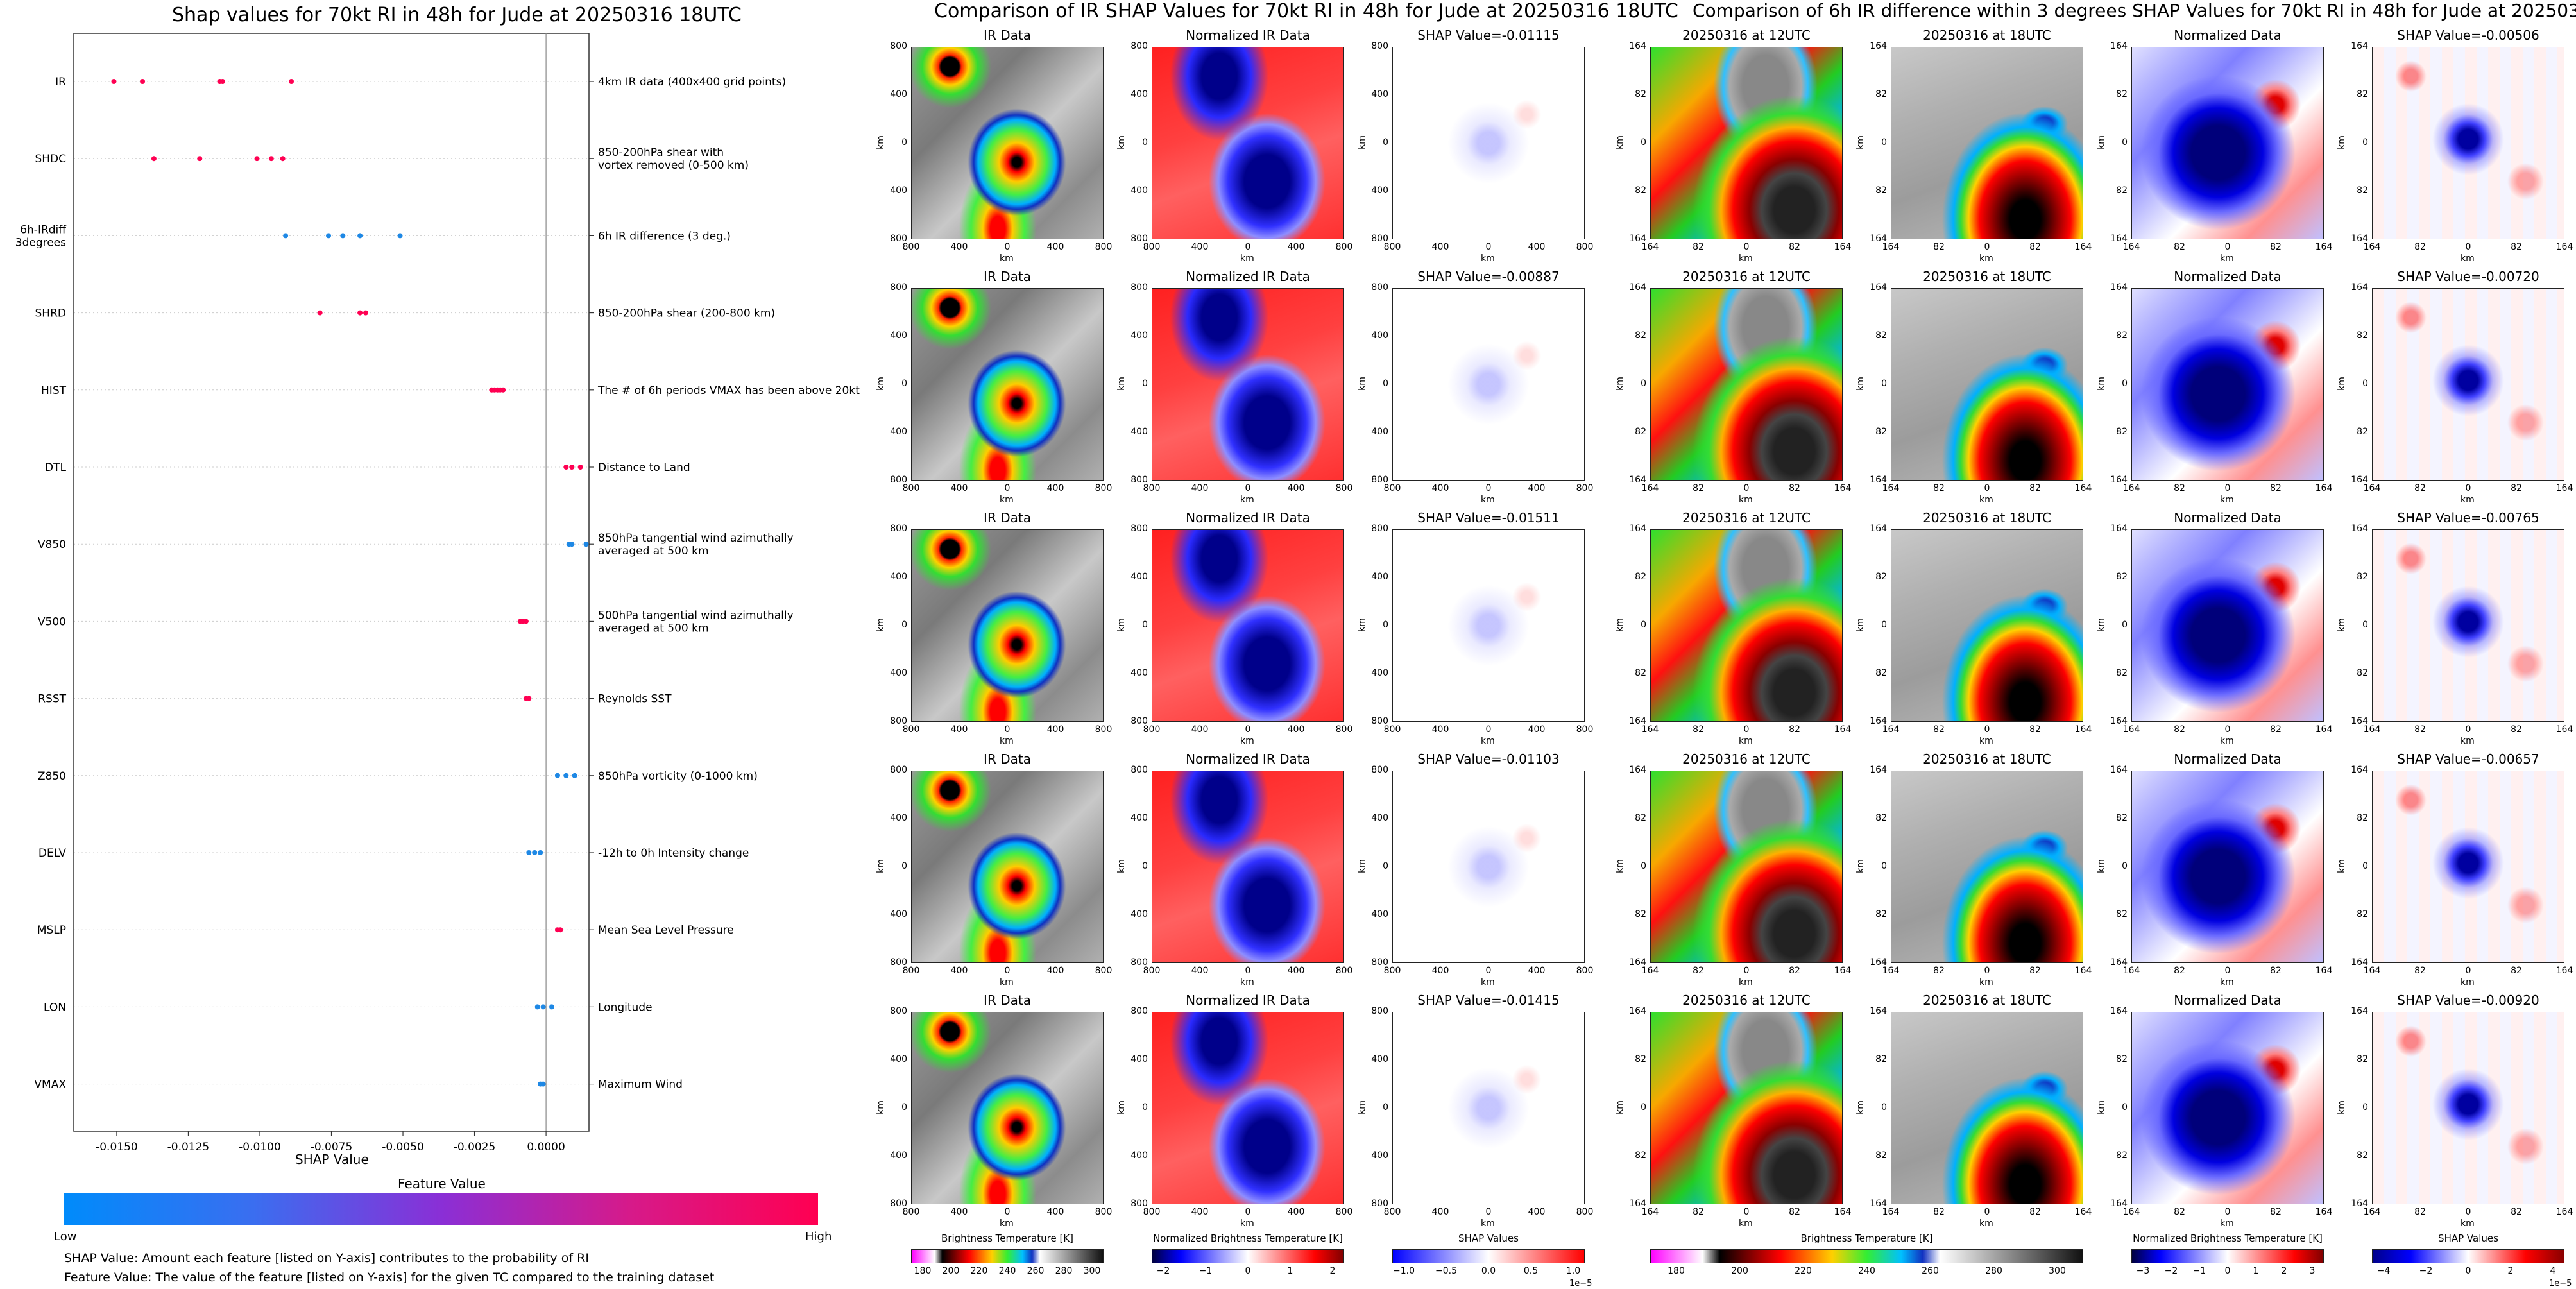 The height and width of the screenshot is (1289, 2576). What do you see at coordinates (2284, 1271) in the screenshot?
I see `colorbar-tick-label: 2` at bounding box center [2284, 1271].